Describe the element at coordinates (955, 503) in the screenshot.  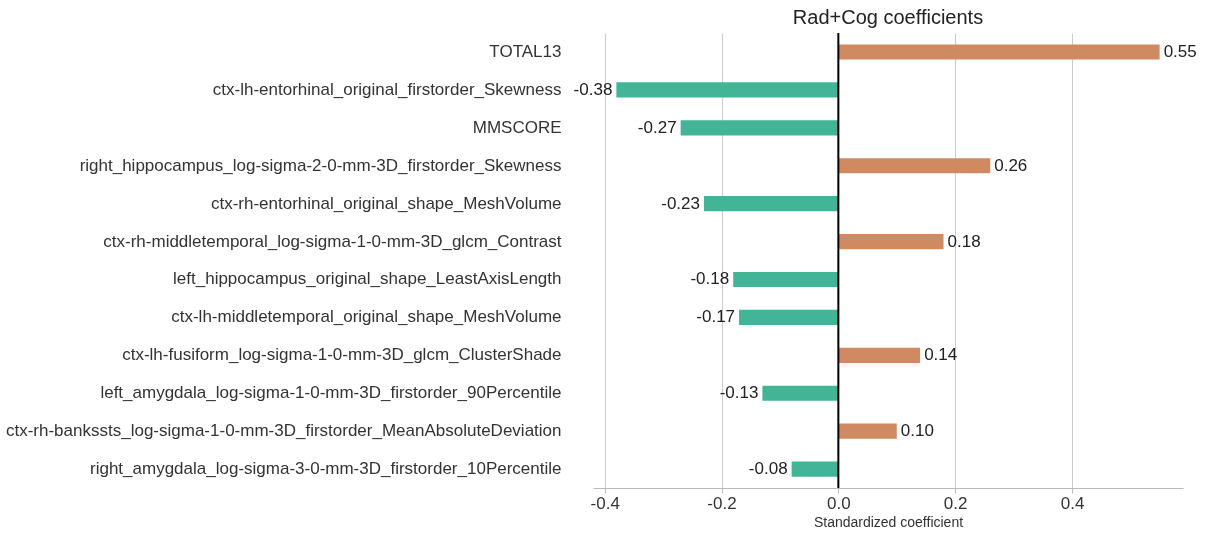
I see `x-tick-label: 0.2` at that location.